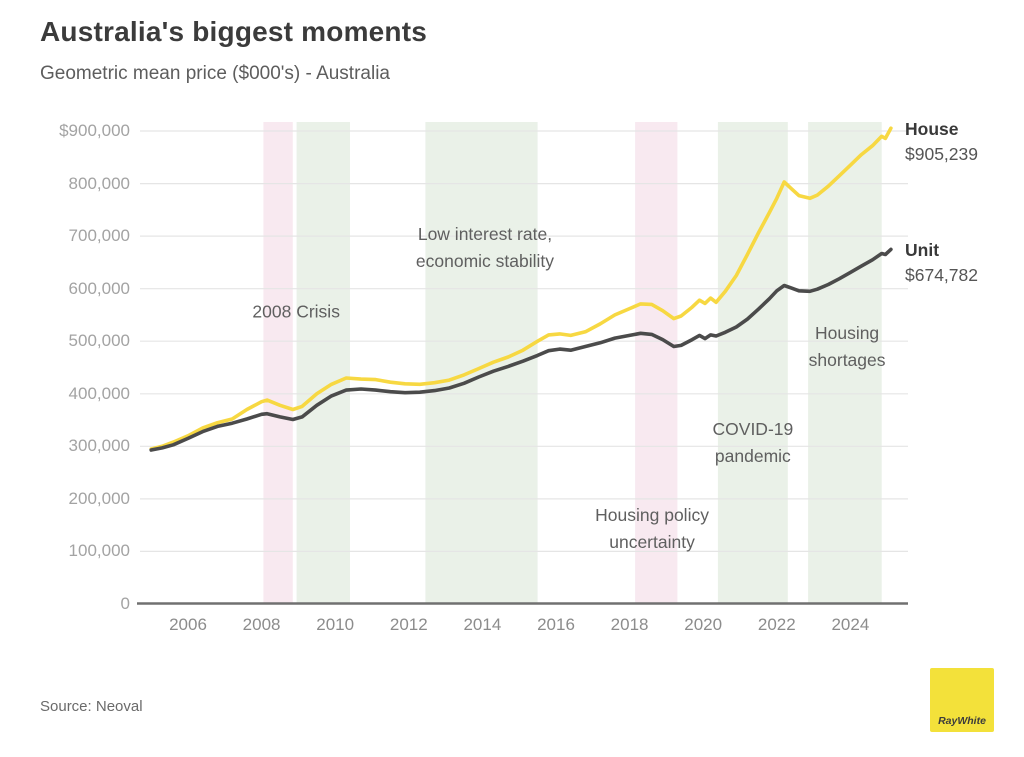 The width and height of the screenshot is (1024, 757). What do you see at coordinates (962, 721) in the screenshot?
I see `raywhite-logo-text: RayWhite` at bounding box center [962, 721].